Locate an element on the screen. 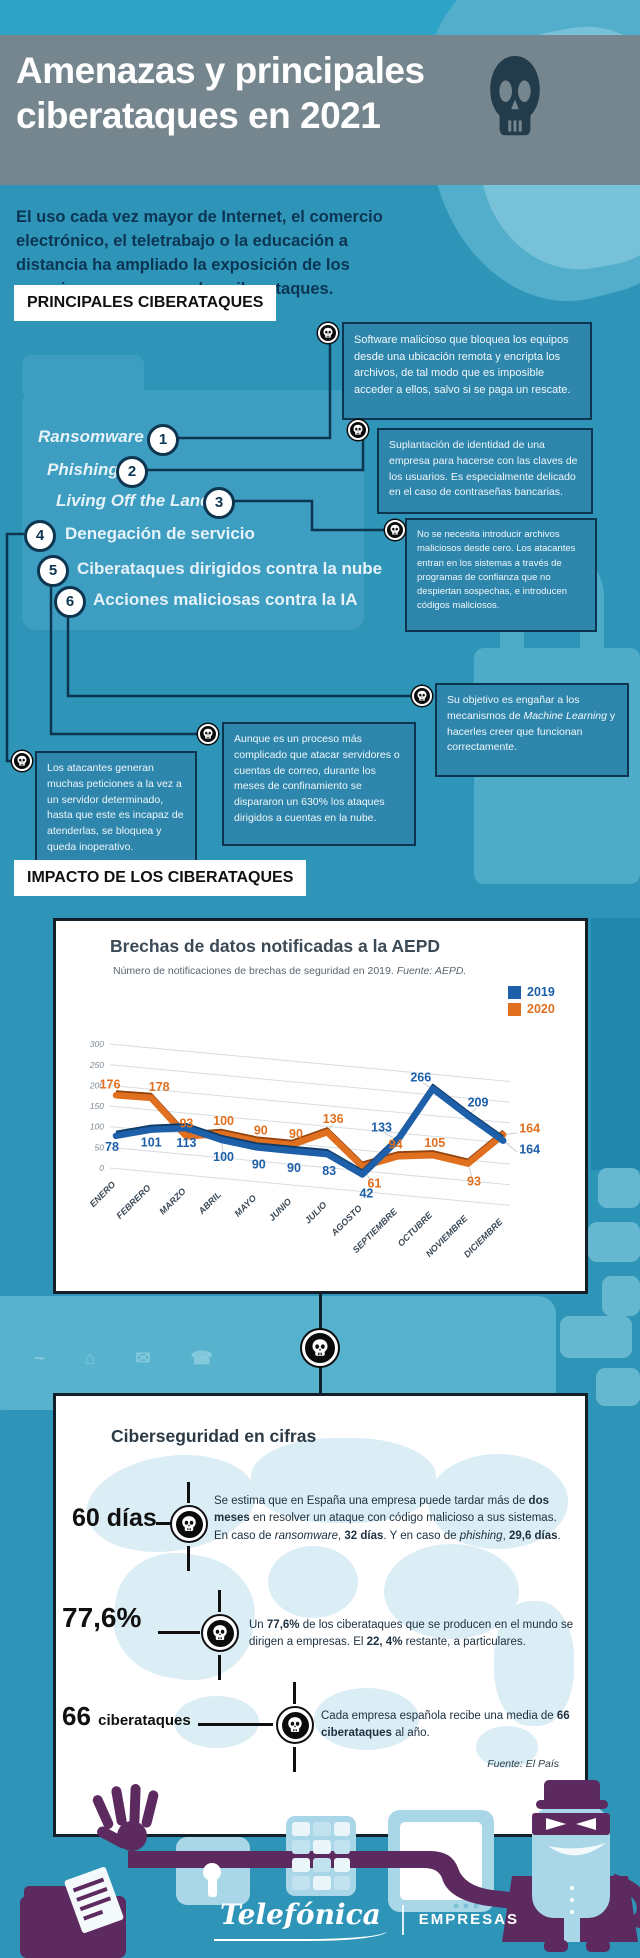 This screenshot has width=640, height=1958. stat-value-66: 66 ciberataques is located at coordinates (126, 1716).